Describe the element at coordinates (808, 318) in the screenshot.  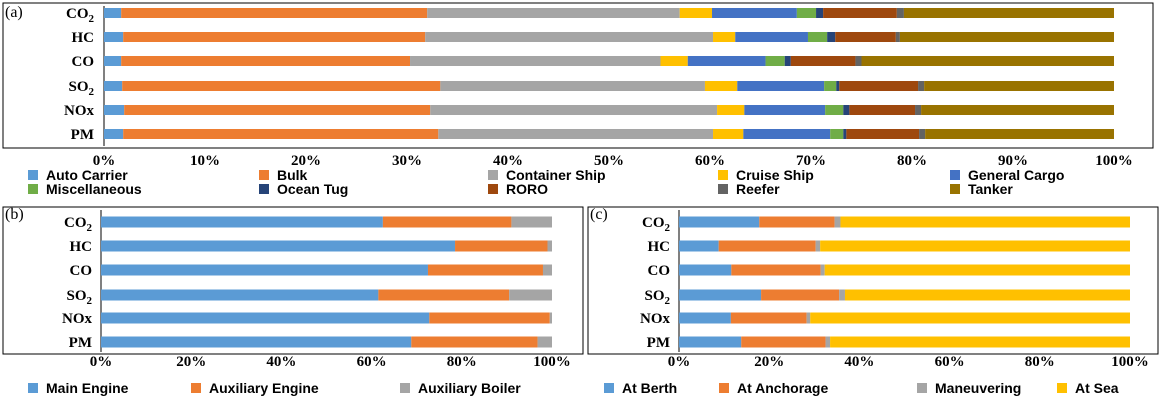
I see `panel-c-bar-nox-maneuvering` at that location.